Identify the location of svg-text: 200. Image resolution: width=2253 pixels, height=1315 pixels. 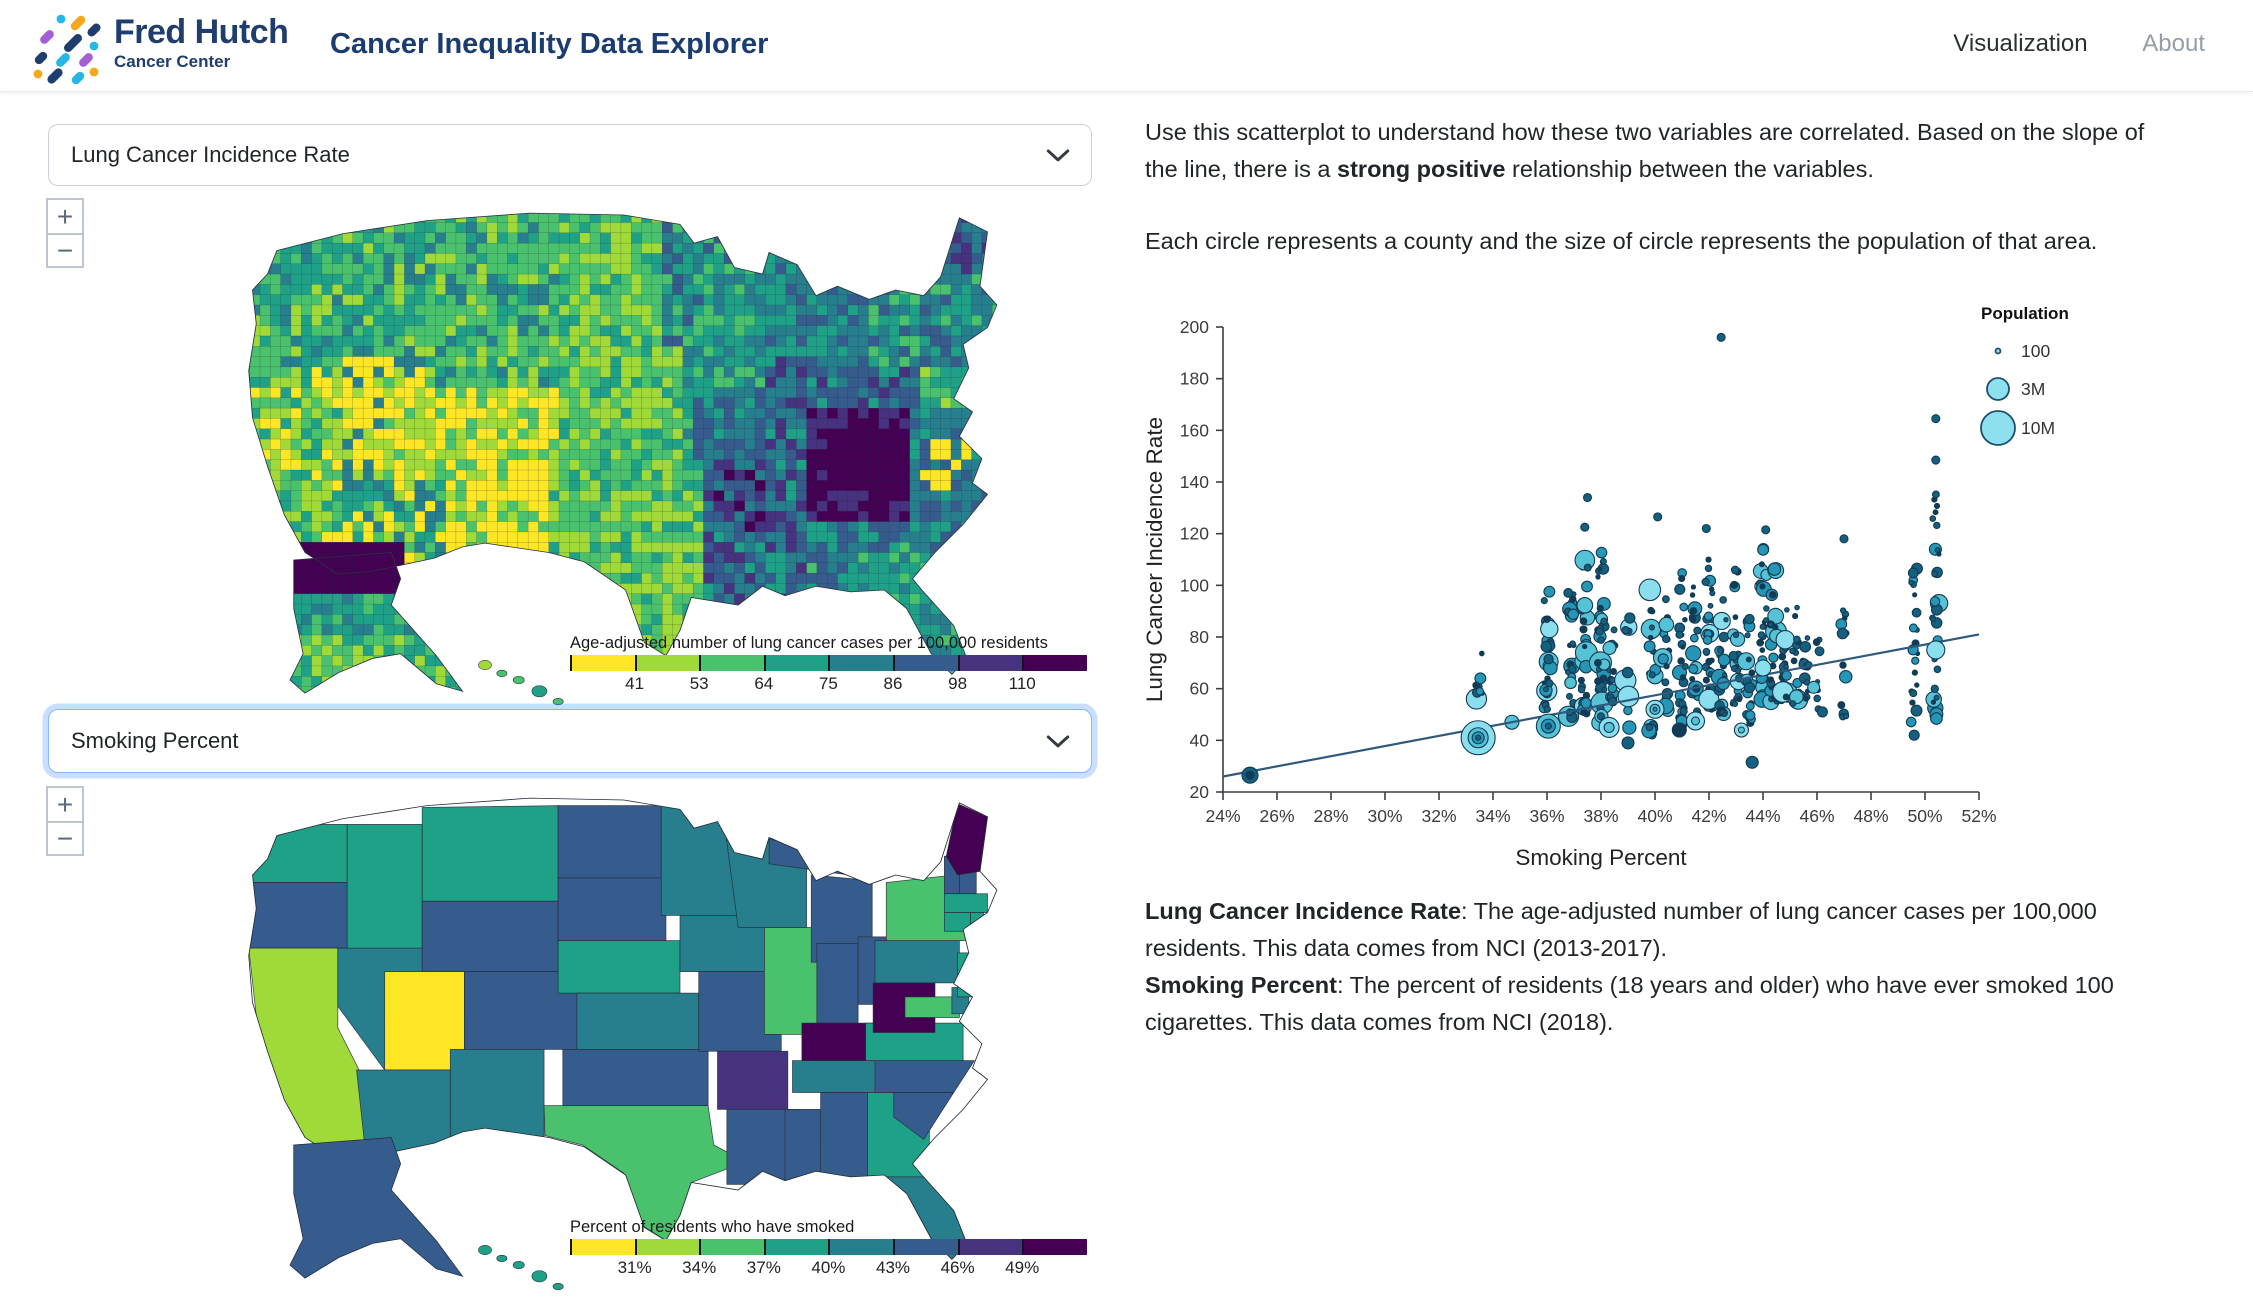
(1194, 327).